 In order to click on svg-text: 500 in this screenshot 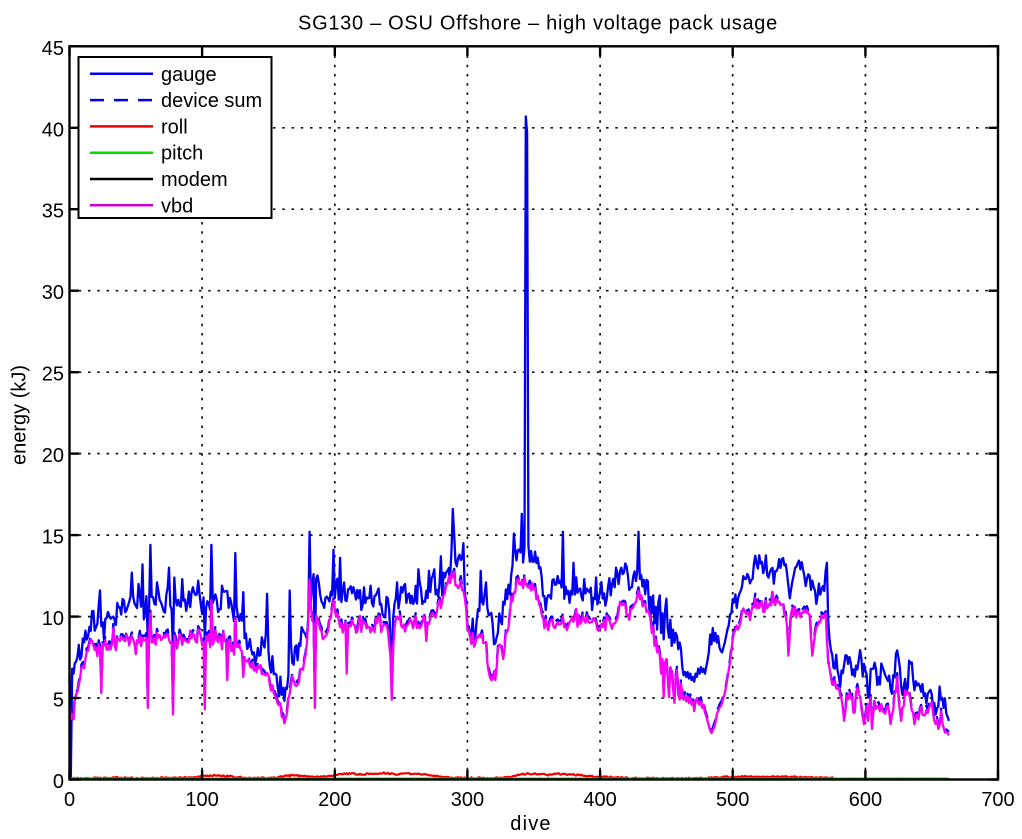, I will do `click(732, 800)`.